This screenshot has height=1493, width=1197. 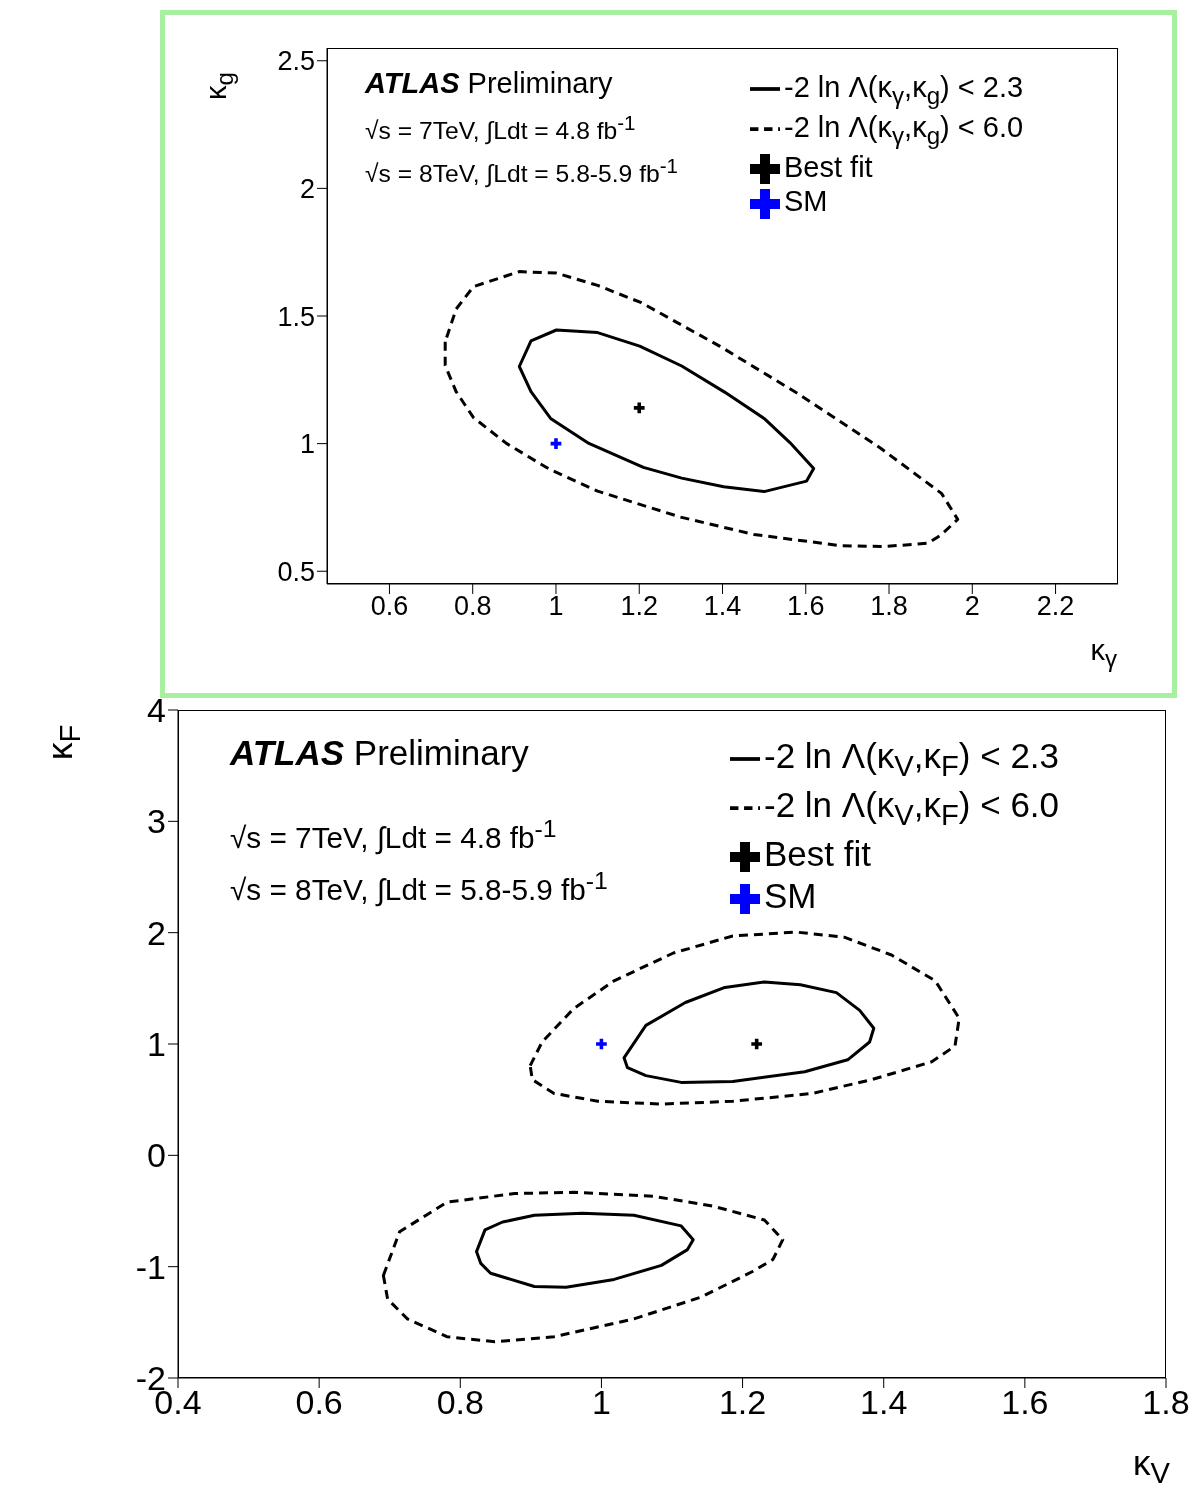 What do you see at coordinates (296, 571) in the screenshot?
I see `y-tick-label: 0.5` at bounding box center [296, 571].